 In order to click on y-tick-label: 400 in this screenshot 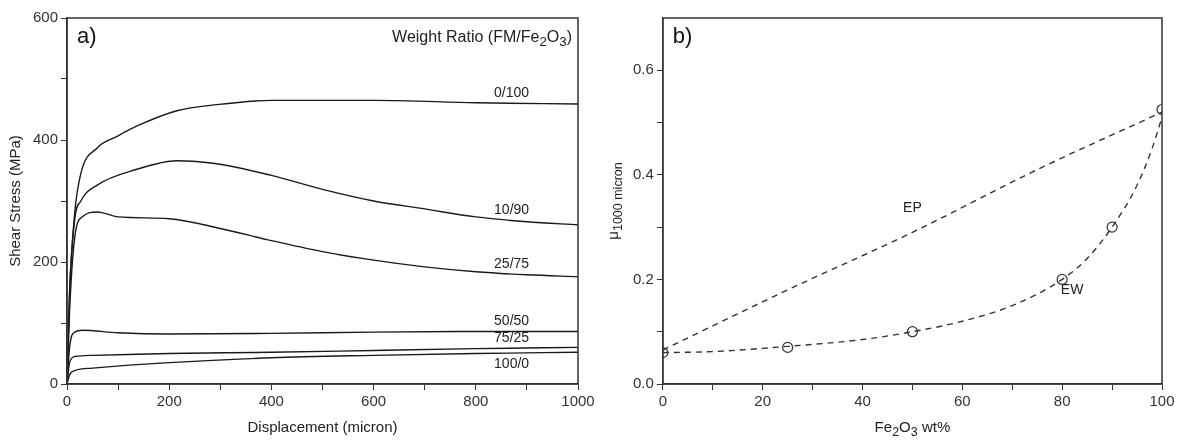, I will do `click(46, 139)`.